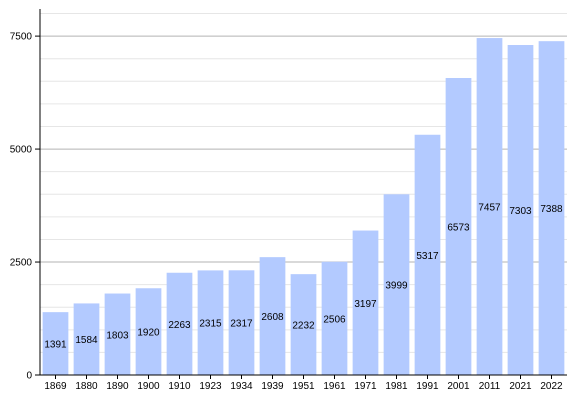 Image resolution: width=588 pixels, height=400 pixels. Describe the element at coordinates (86, 386) in the screenshot. I see `x-tick-label-1880: 1880` at that location.